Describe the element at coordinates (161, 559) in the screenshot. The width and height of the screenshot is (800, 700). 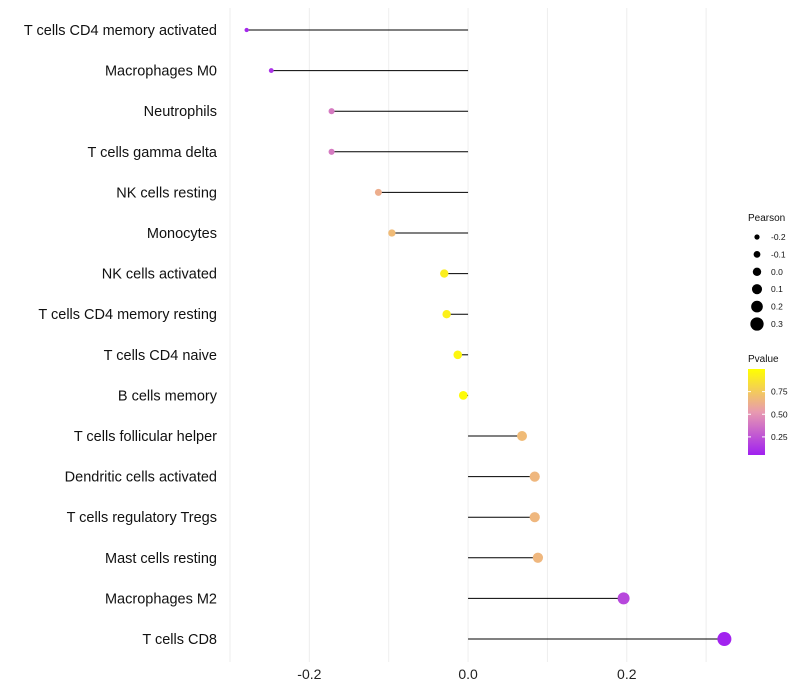
I see `category-label: Mast cells resting` at that location.